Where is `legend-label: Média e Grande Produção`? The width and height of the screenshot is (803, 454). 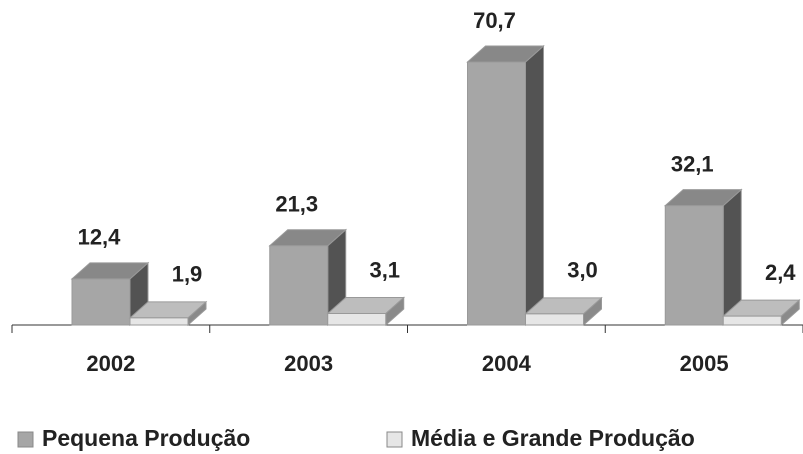
legend-label: Média e Grande Produção is located at coordinates (553, 438).